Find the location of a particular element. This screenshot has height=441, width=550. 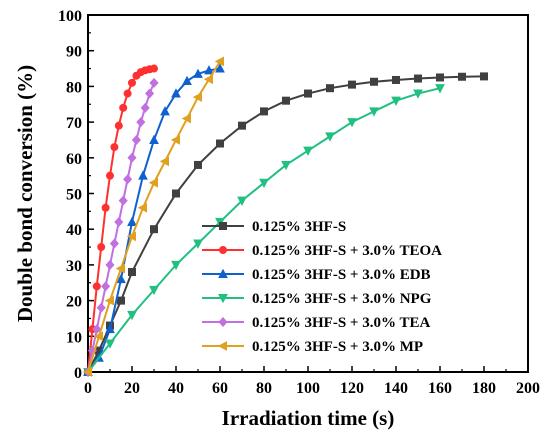

legend-label: 0.125% 3HF-S + 3.0% TEA is located at coordinates (341, 323).